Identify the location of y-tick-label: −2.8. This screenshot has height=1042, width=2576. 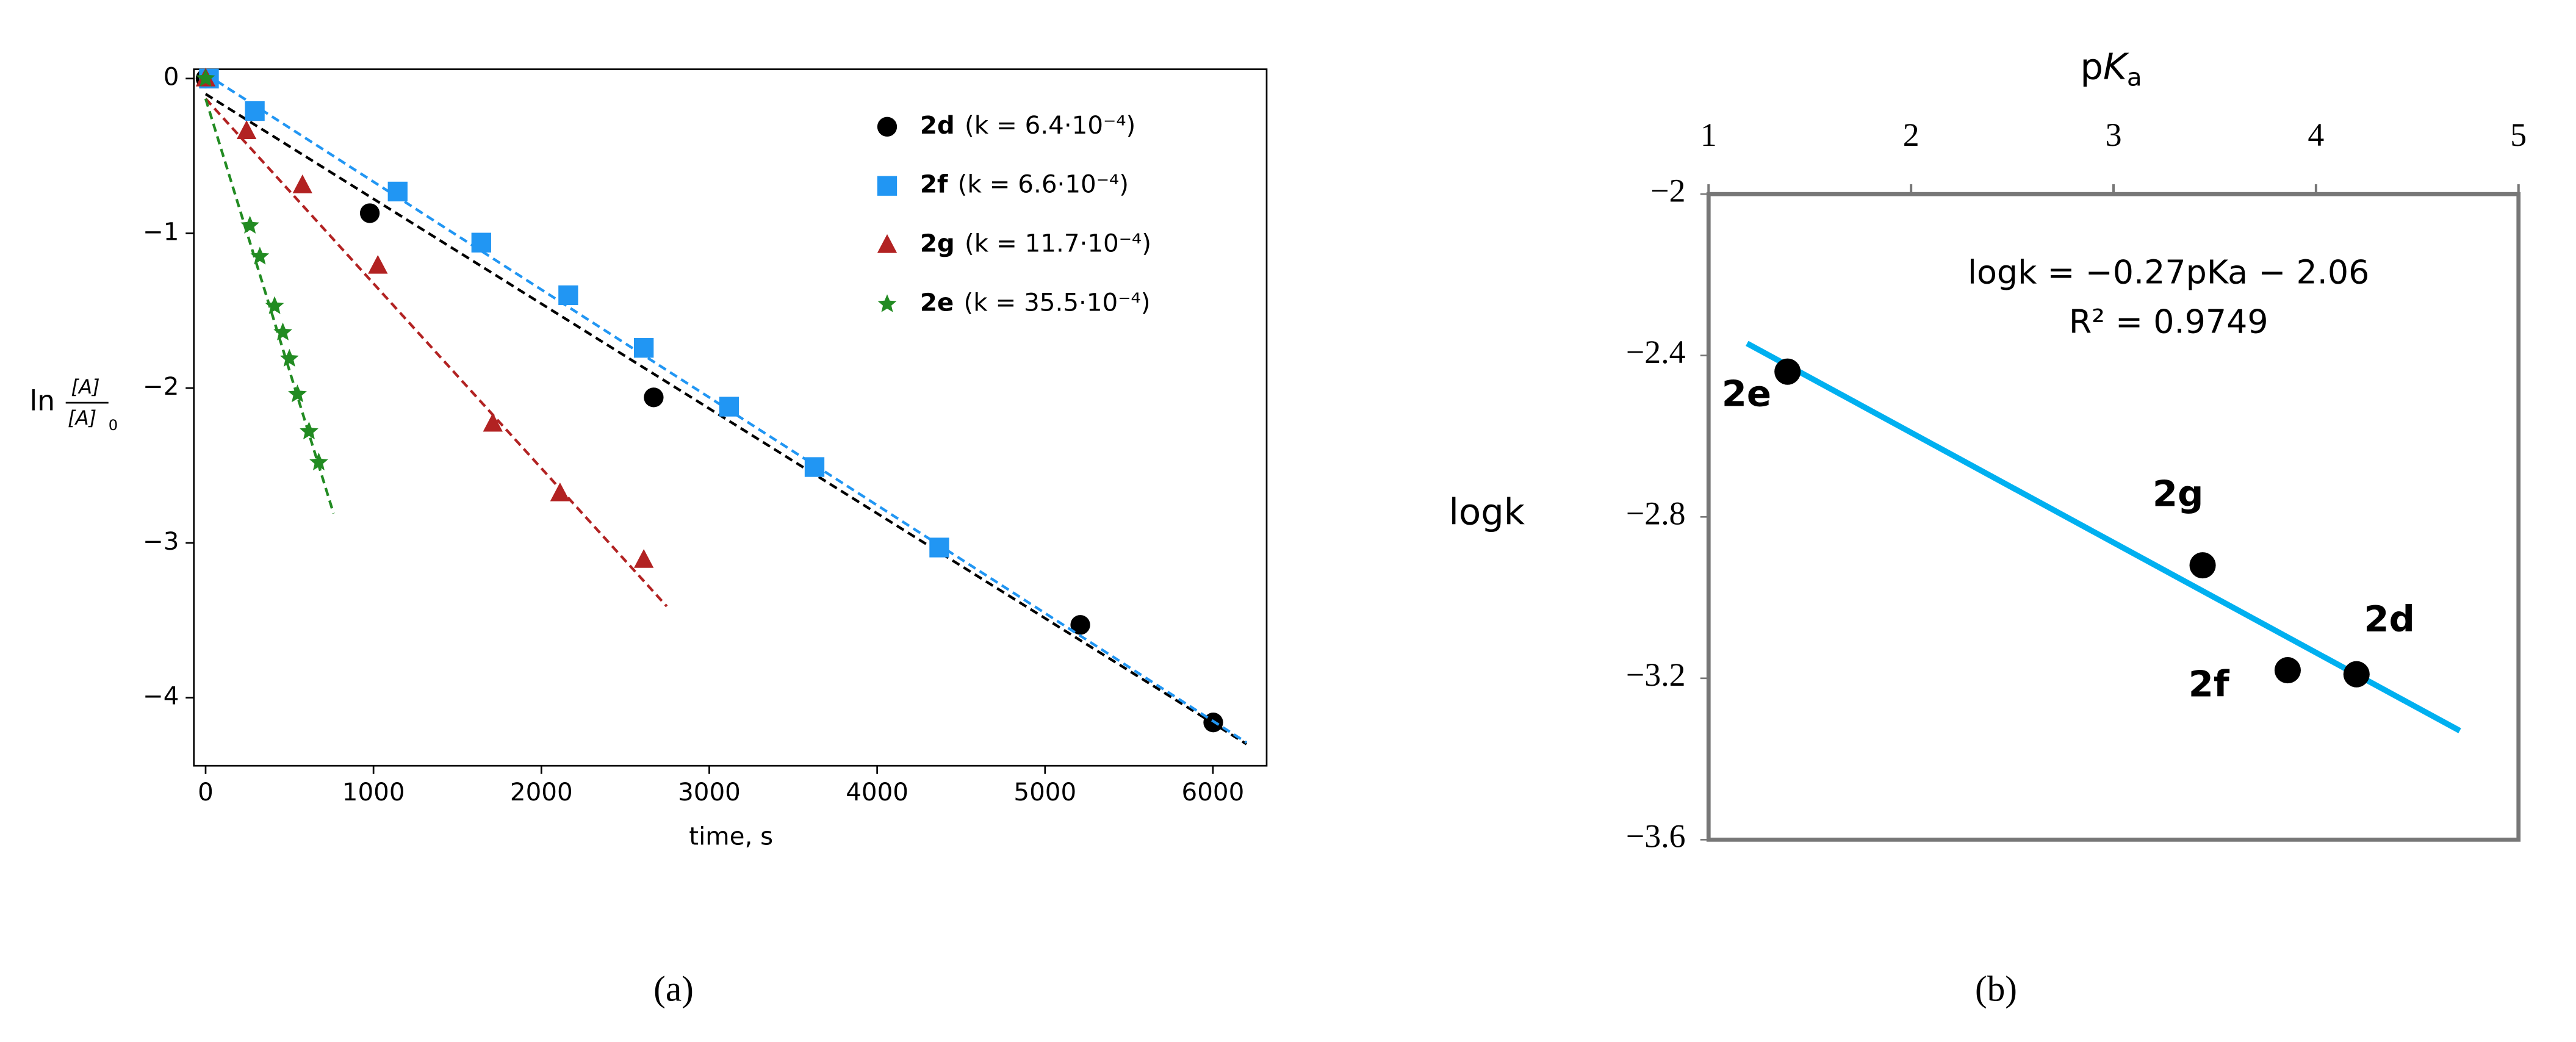
(1656, 513).